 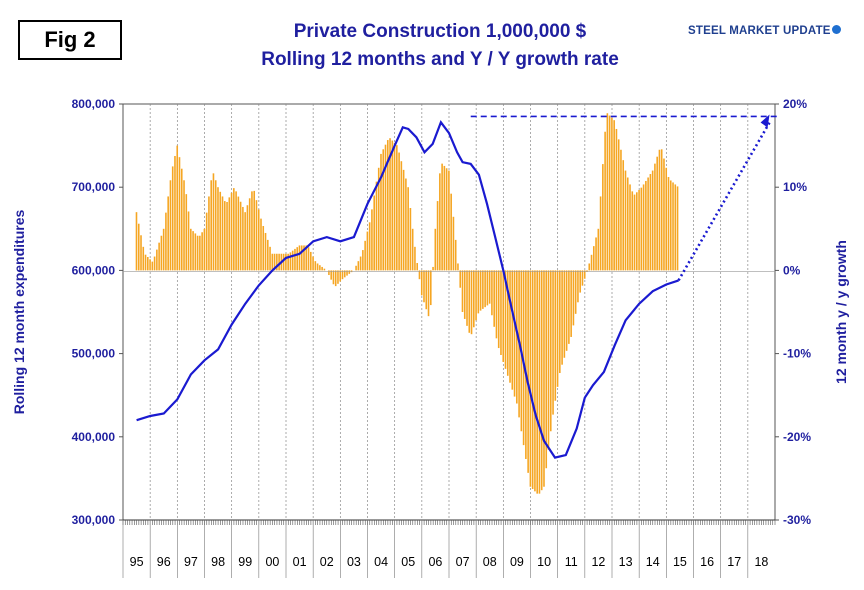 I want to click on x-tick-label: 98, so click(x=218, y=562).